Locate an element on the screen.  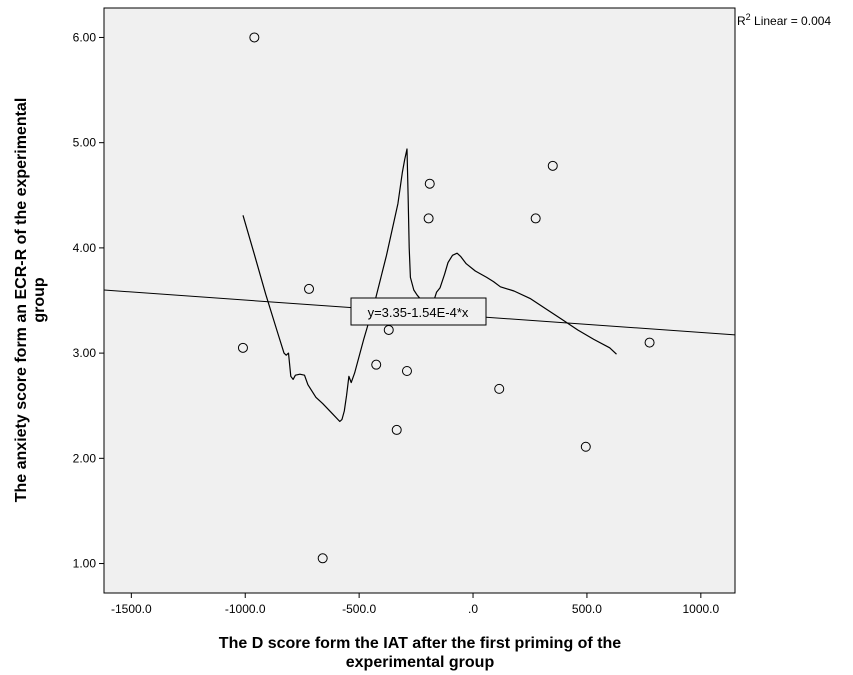
x-tick-label: -1000.0 is located at coordinates (245, 609).